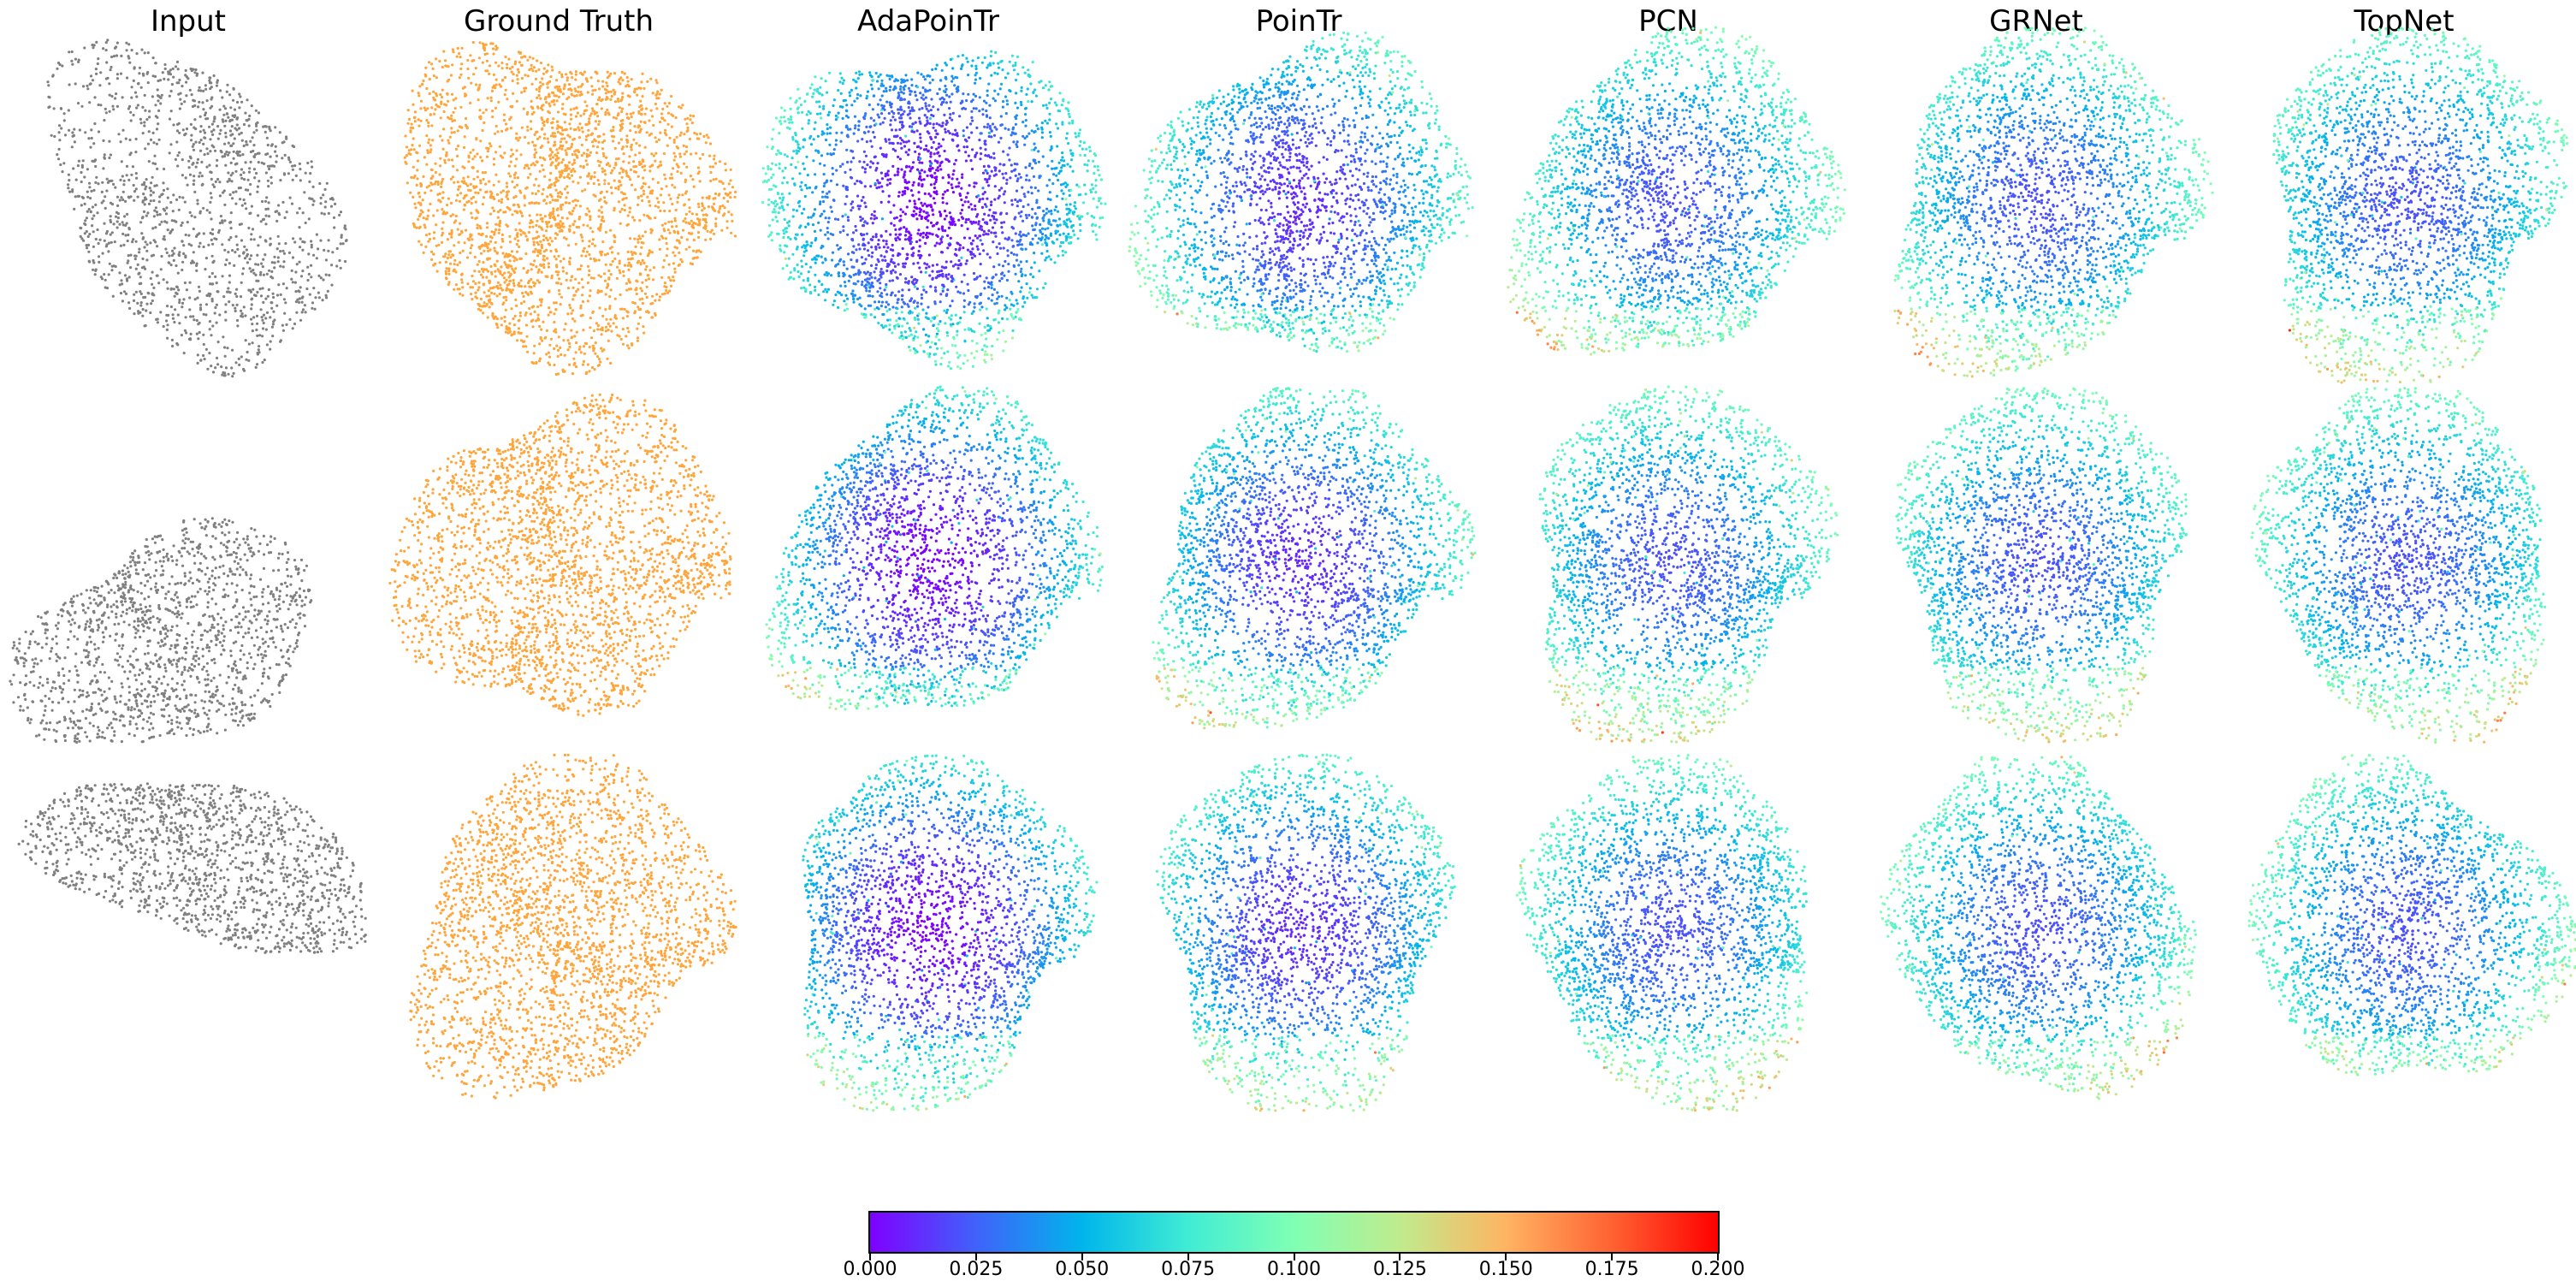 The height and width of the screenshot is (1281, 2576). I want to click on column-title-topnet: TopNet, so click(2400, 21).